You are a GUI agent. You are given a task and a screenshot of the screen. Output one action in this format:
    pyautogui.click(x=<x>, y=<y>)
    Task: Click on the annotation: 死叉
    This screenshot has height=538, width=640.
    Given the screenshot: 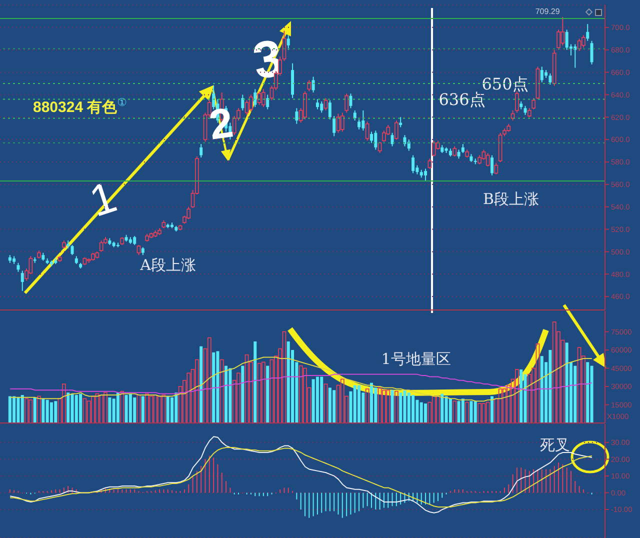 What is the action you would take?
    pyautogui.click(x=555, y=445)
    